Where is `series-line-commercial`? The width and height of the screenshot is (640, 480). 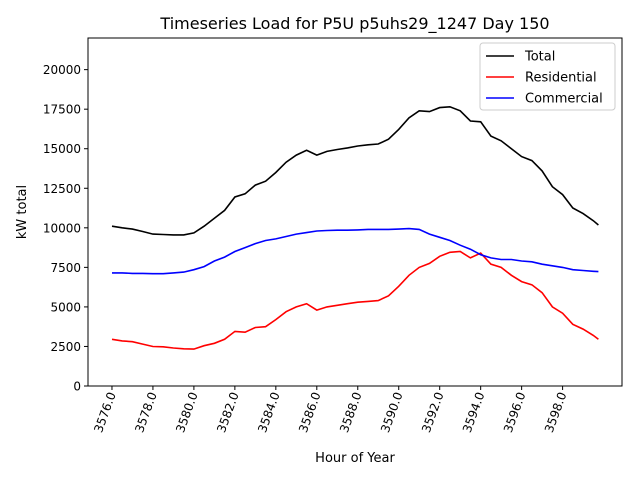 series-line-commercial is located at coordinates (355, 251).